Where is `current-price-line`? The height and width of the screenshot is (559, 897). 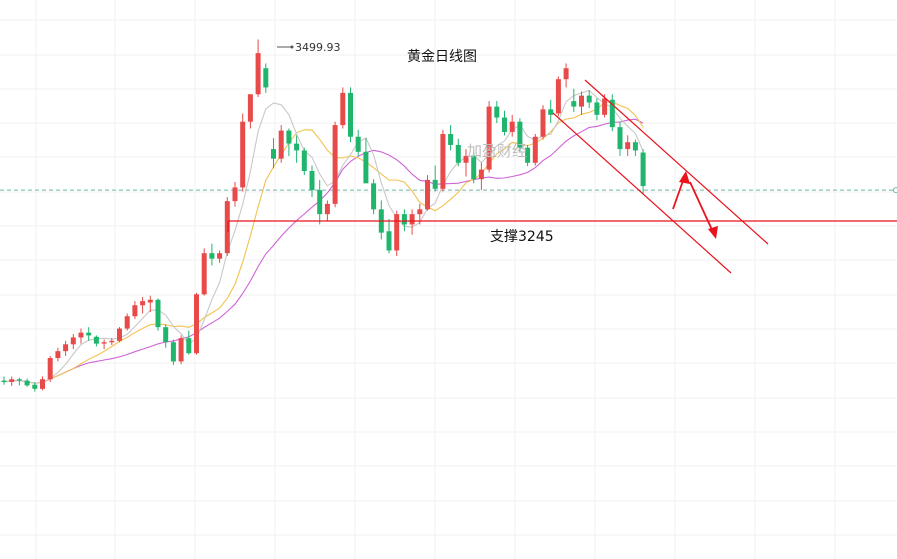
current-price-line is located at coordinates (448, 190).